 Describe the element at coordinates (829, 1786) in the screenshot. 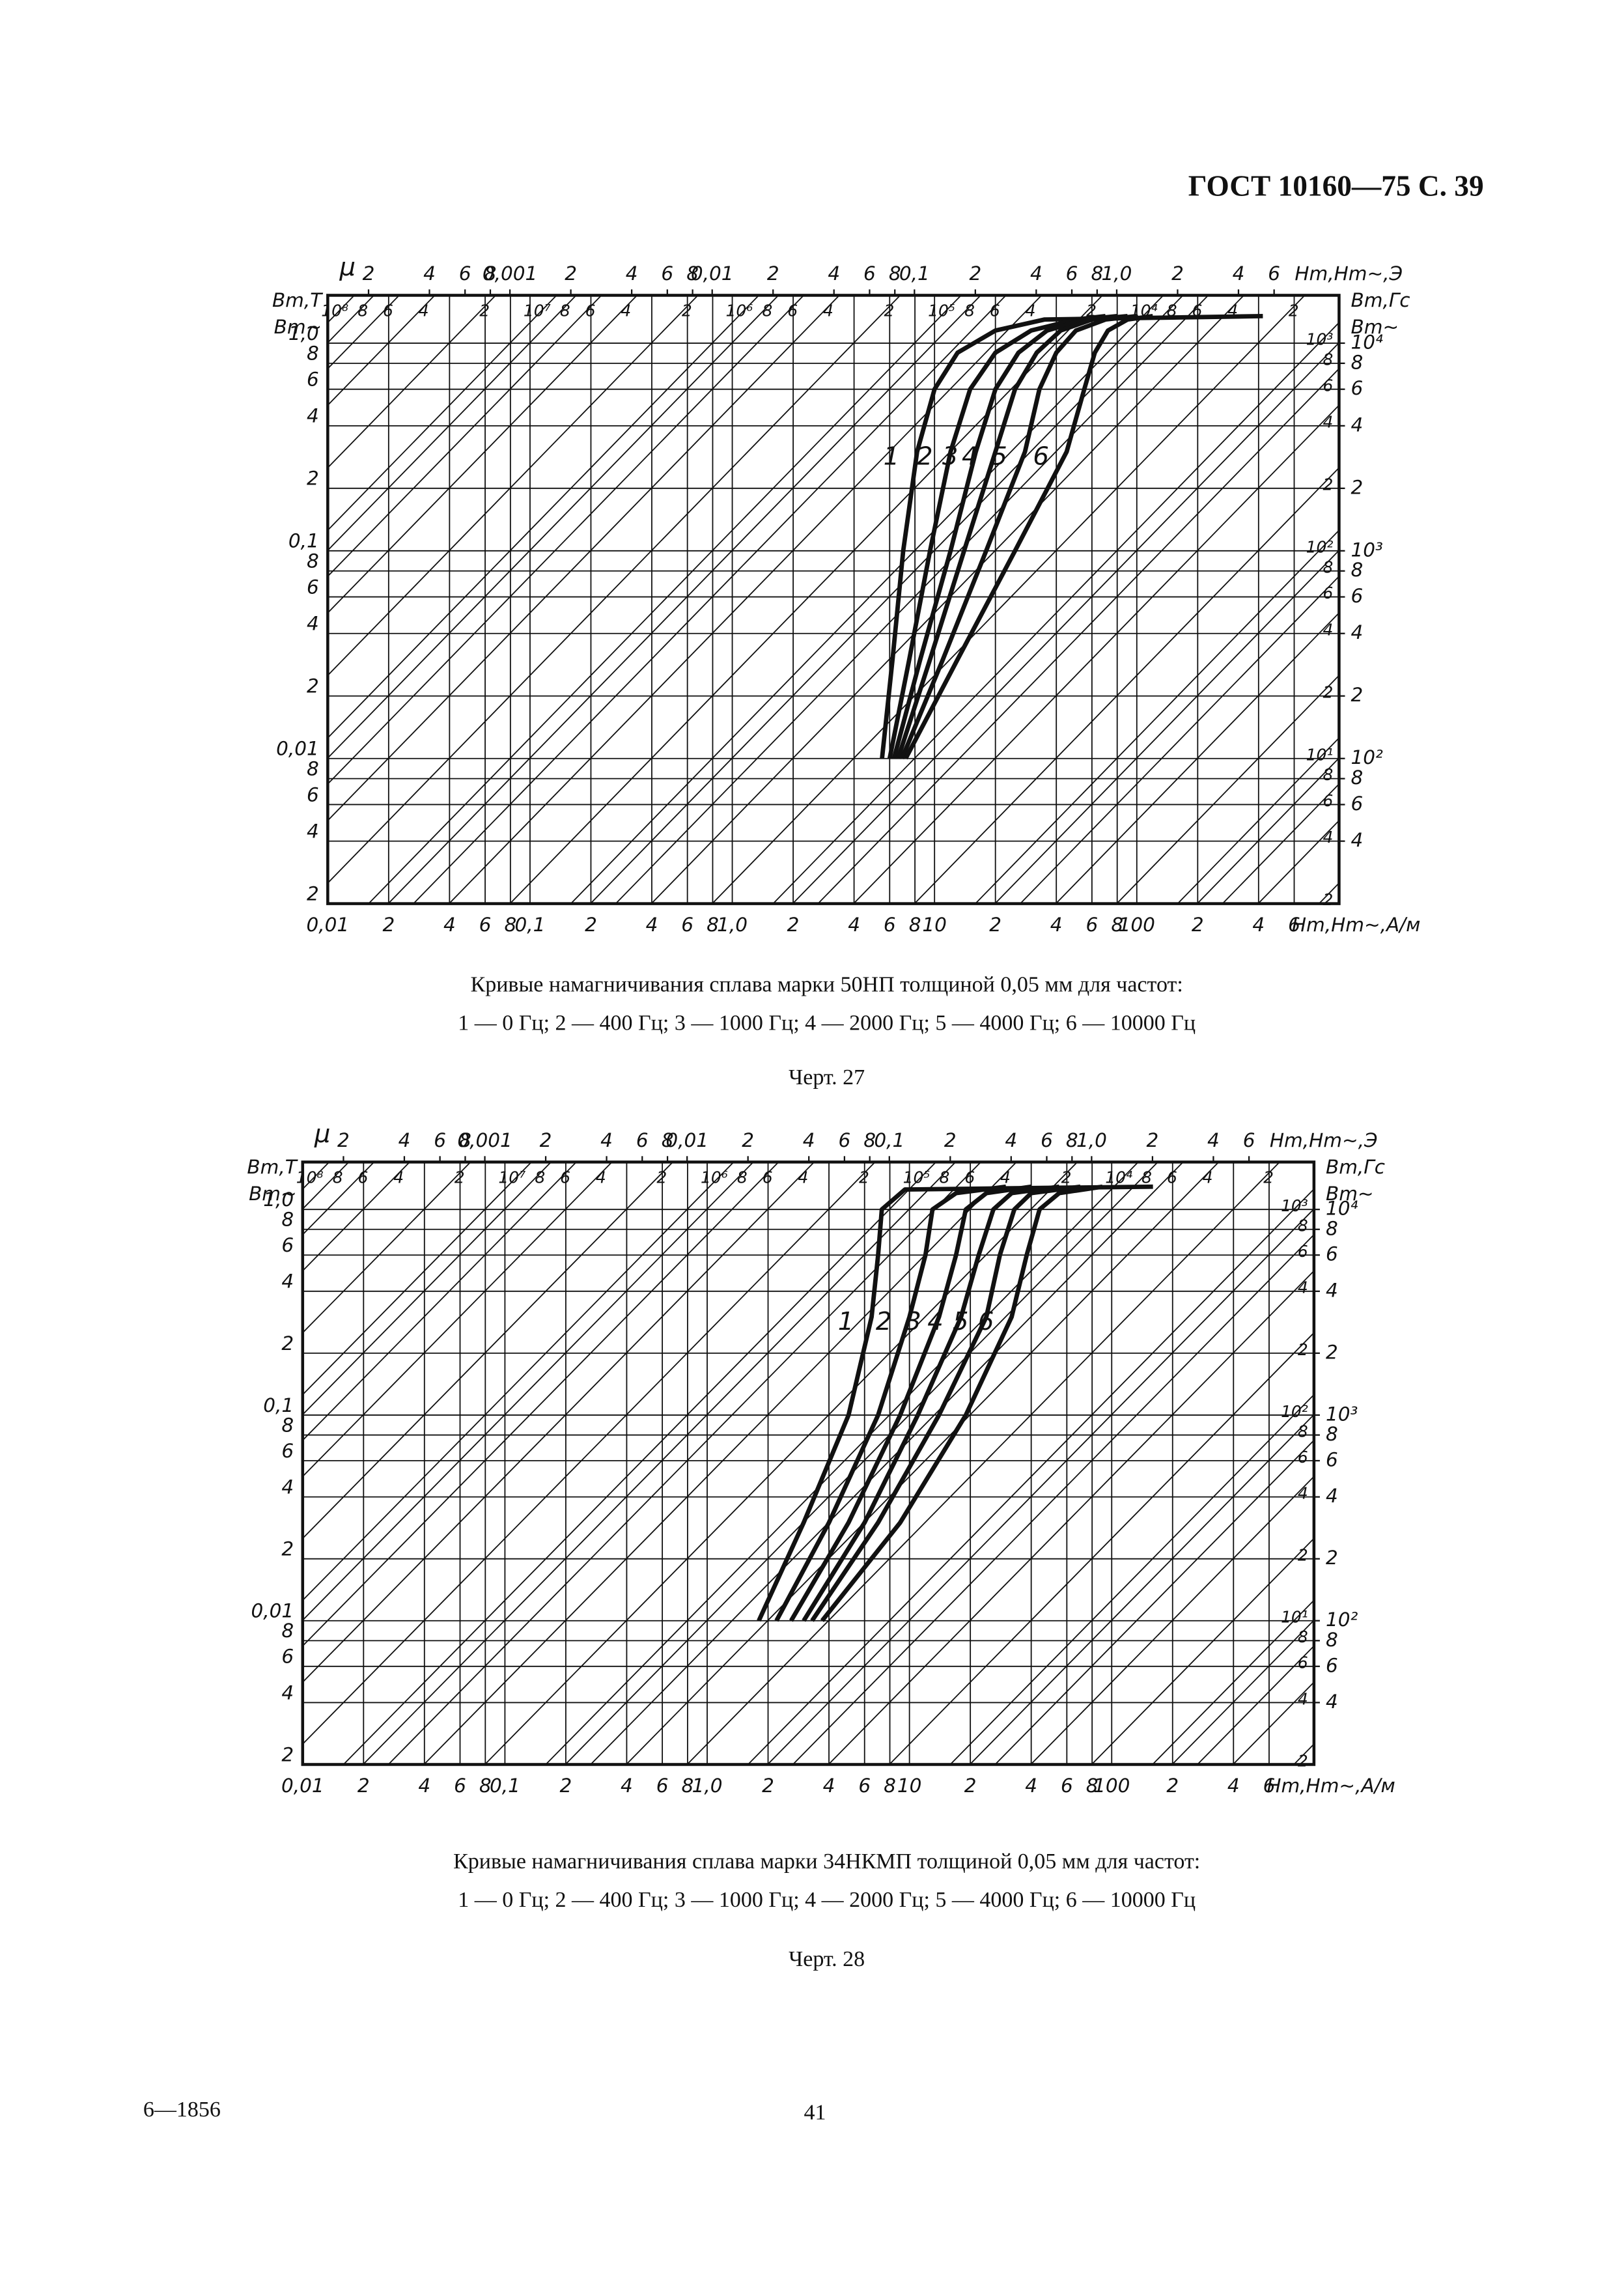

I see `x-tick-label: 4` at that location.